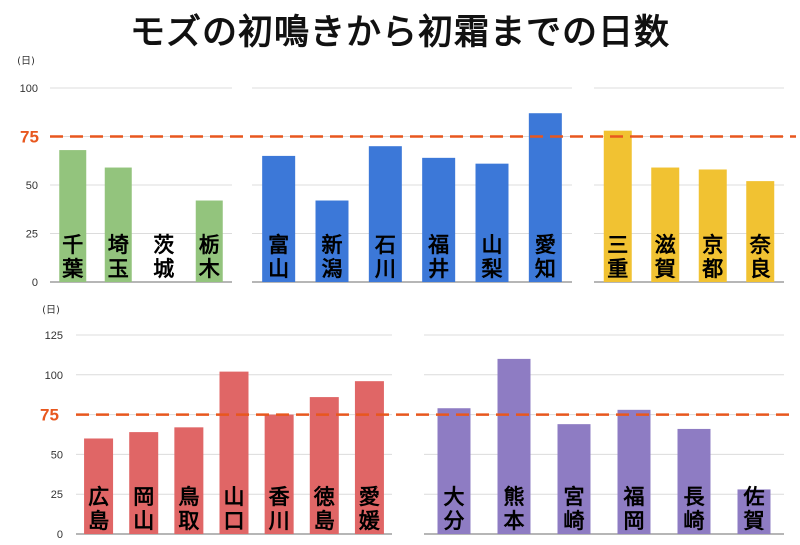  Describe the element at coordinates (72, 269) in the screenshot. I see `category-label: 葉` at that location.